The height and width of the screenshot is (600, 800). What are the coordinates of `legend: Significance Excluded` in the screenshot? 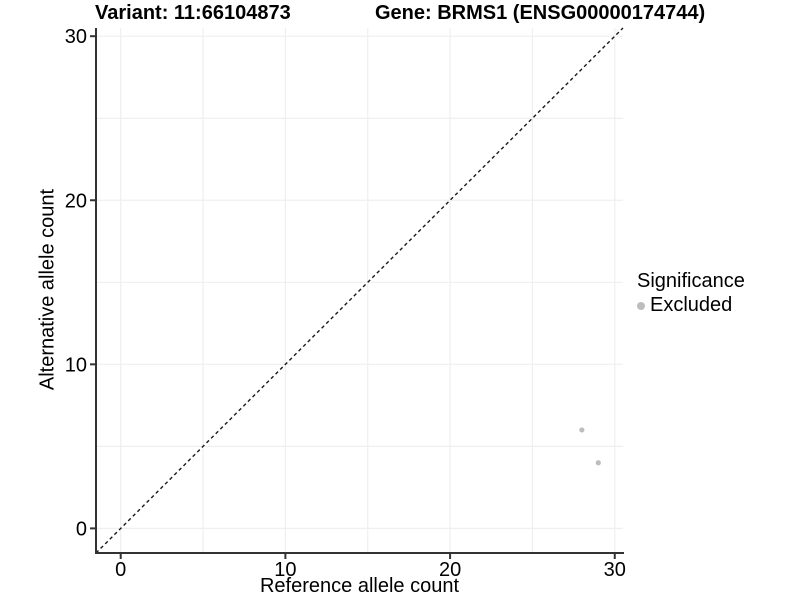 It's located at (691, 293).